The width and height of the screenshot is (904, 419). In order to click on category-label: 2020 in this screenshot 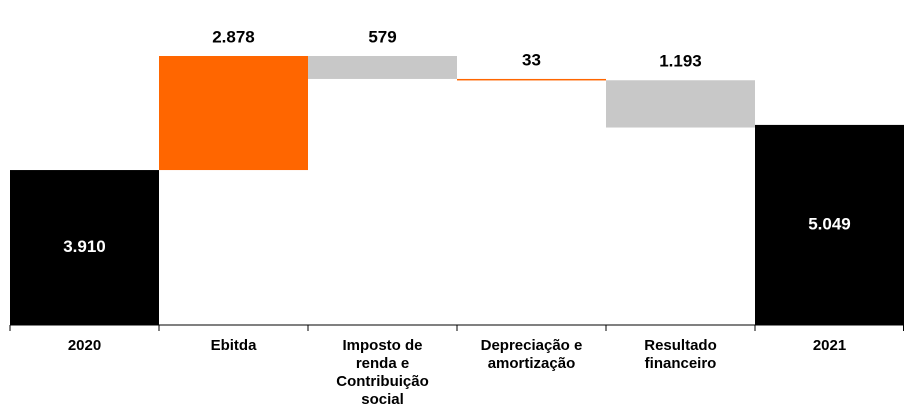, I will do `click(84, 345)`.